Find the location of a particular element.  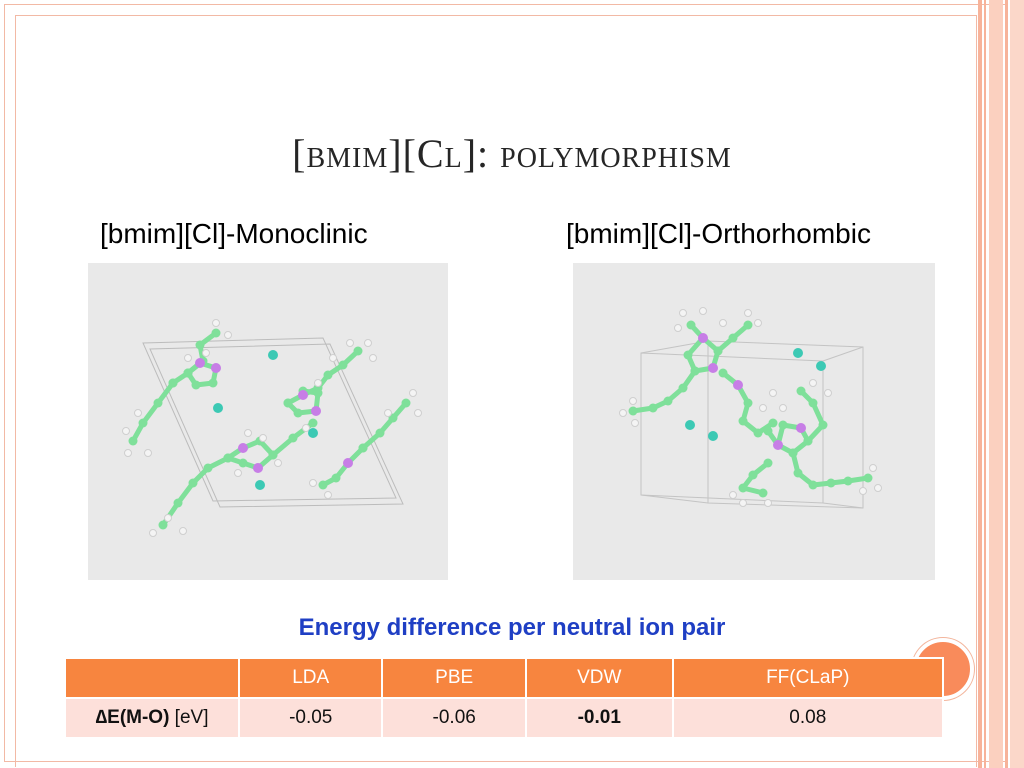

table-header-row: LDA PBE VDW FF(CLaP) is located at coordinates (504, 678).